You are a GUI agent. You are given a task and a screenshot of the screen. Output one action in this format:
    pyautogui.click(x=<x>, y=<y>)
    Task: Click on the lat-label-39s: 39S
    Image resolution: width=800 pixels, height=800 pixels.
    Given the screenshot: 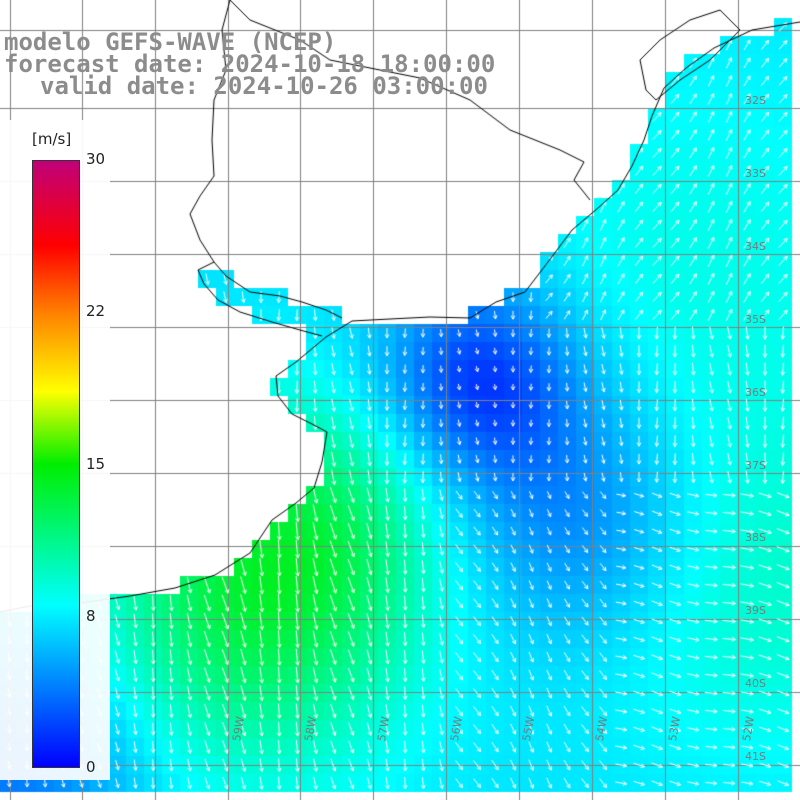 What is the action you would take?
    pyautogui.click(x=755, y=610)
    